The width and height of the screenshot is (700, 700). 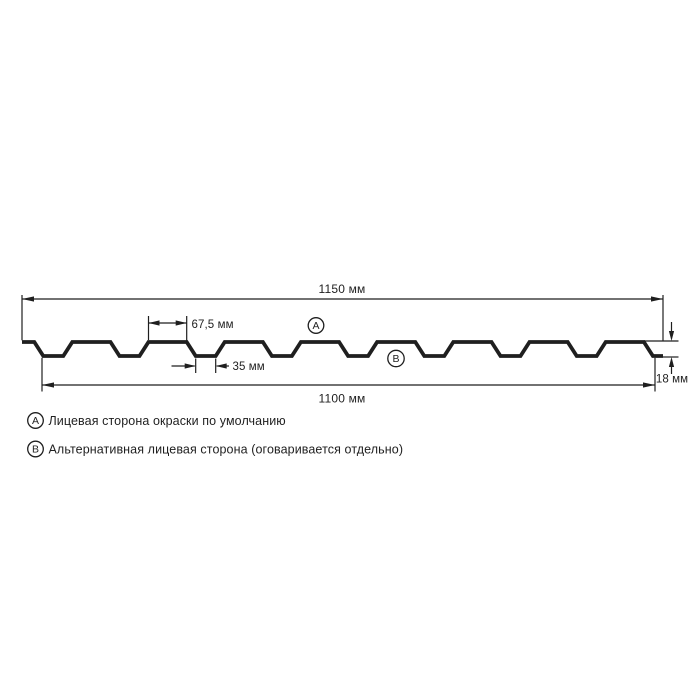 I want to click on arrow-overall-right, so click(x=657, y=299).